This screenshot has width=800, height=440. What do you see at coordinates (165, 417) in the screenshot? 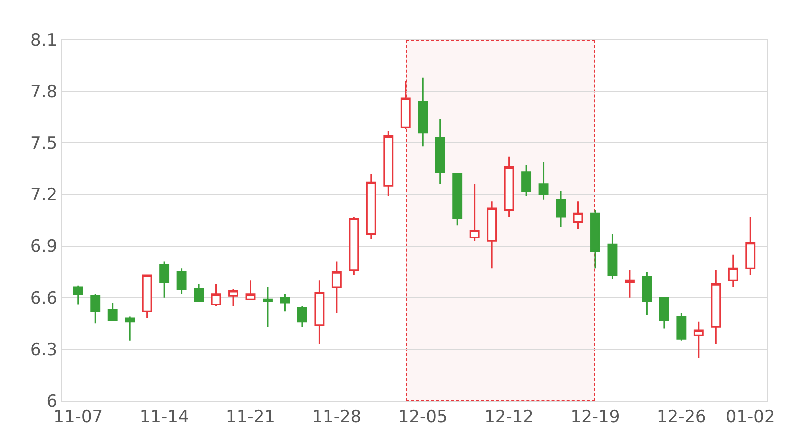
I see `x-tick-label: 11-14` at bounding box center [165, 417].